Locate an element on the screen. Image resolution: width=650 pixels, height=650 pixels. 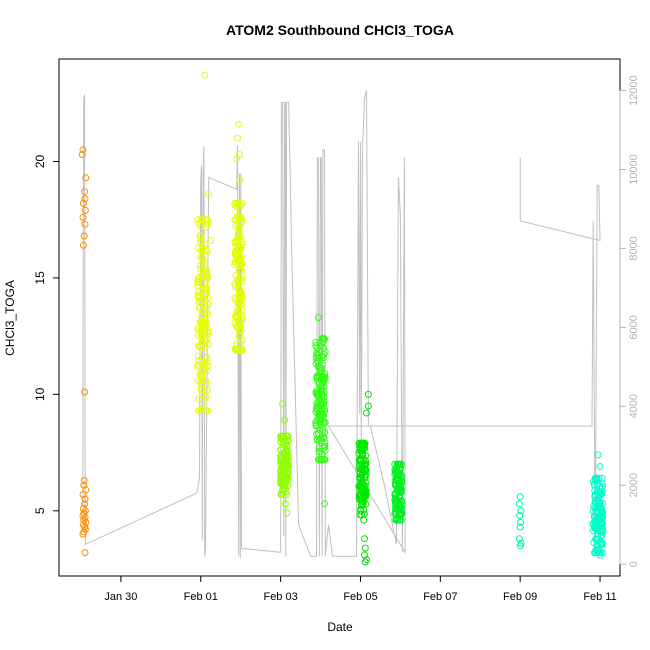
chart-title: ATOM2 Southbound CHCl3_TOGA is located at coordinates (340, 30).